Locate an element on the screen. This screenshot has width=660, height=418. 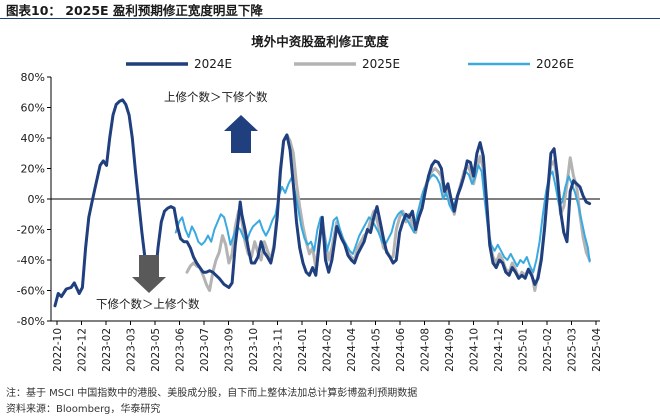
x-tick-label: 2024-01 is located at coordinates (303, 350).